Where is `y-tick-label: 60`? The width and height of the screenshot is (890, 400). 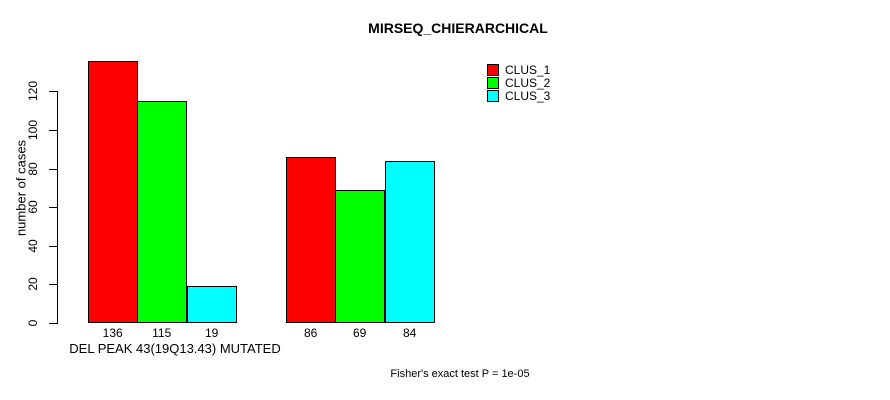 y-tick-label: 60 is located at coordinates (33, 207).